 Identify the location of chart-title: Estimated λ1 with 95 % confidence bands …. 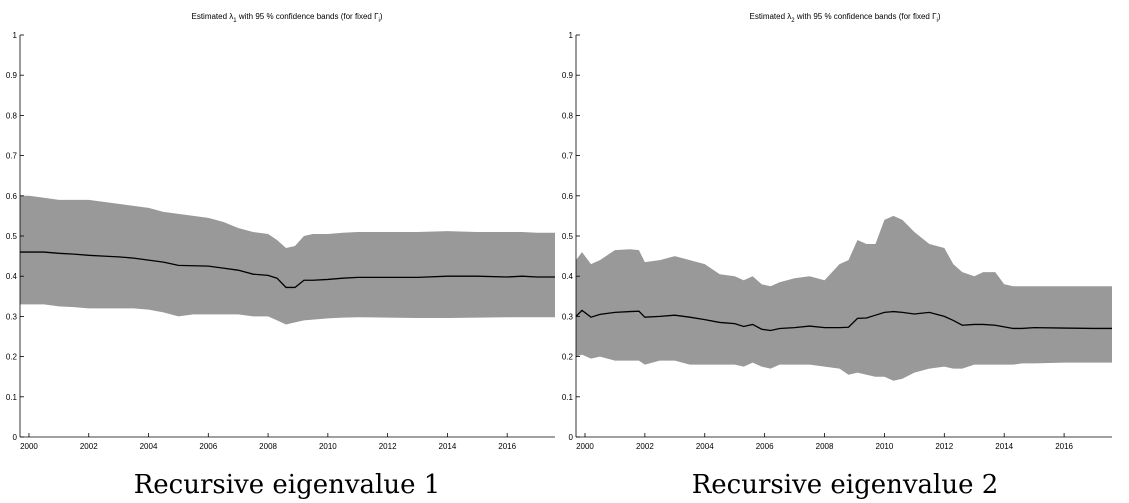
(286, 18).